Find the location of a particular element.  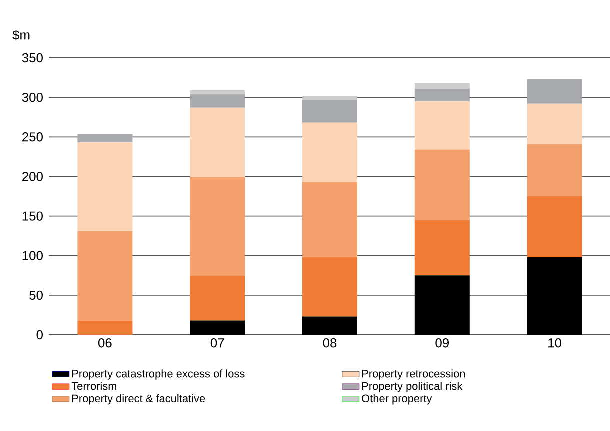

y-tick-label: 350 is located at coordinates (32, 58).